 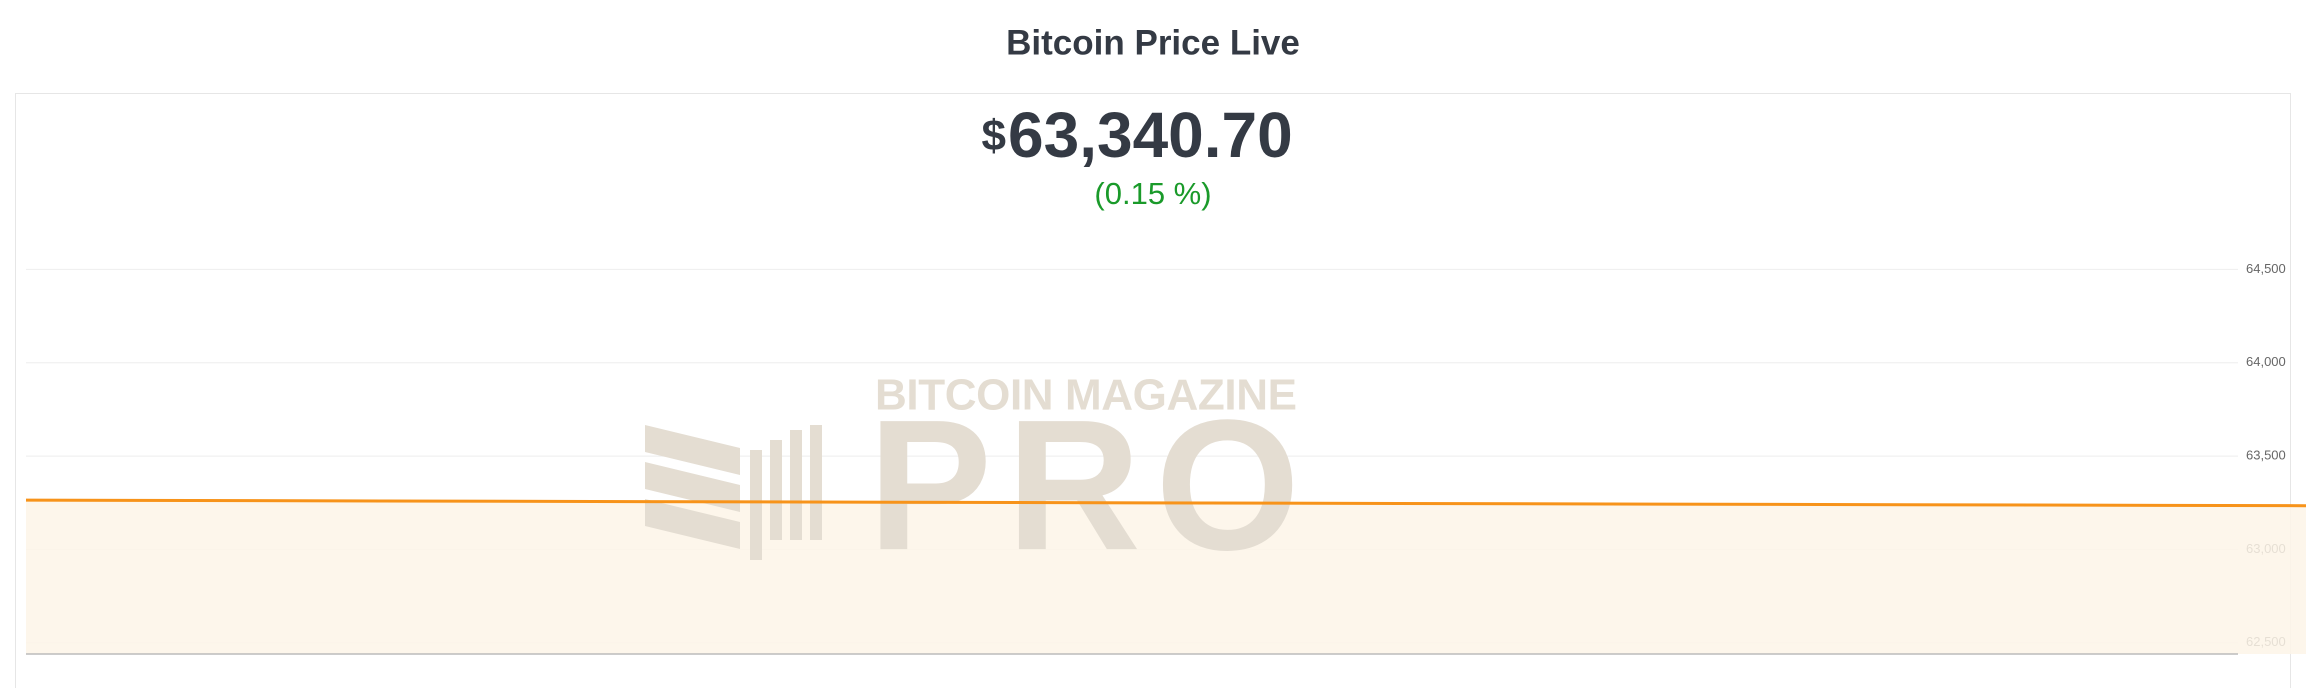 What do you see at coordinates (2266, 268) in the screenshot?
I see `y-tick-label: 64,500` at bounding box center [2266, 268].